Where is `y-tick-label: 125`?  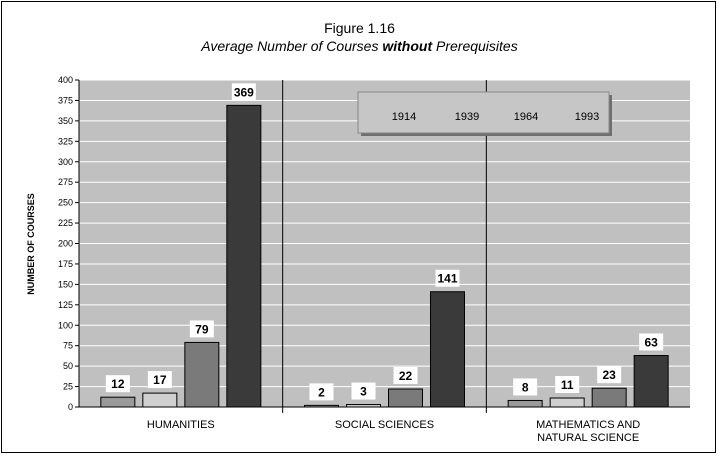
y-tick-label: 125 is located at coordinates (65, 305).